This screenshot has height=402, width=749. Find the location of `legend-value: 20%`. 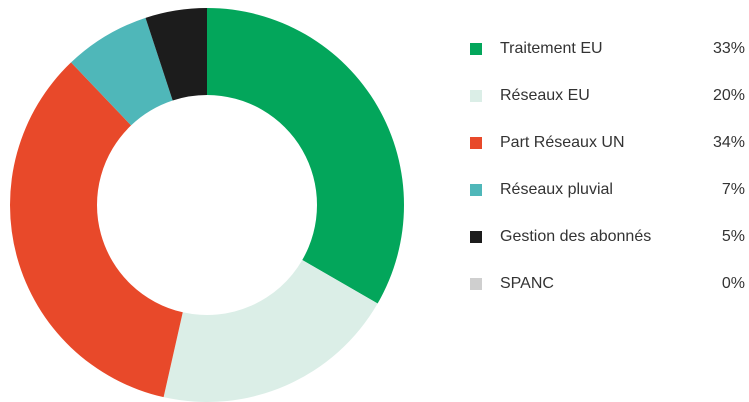

legend-value: 20% is located at coordinates (729, 95).